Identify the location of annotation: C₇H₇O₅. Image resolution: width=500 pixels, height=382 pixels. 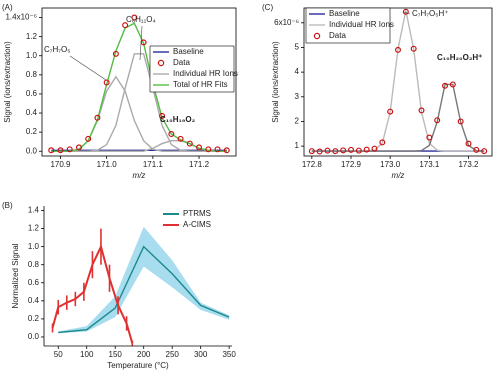
(57, 49).